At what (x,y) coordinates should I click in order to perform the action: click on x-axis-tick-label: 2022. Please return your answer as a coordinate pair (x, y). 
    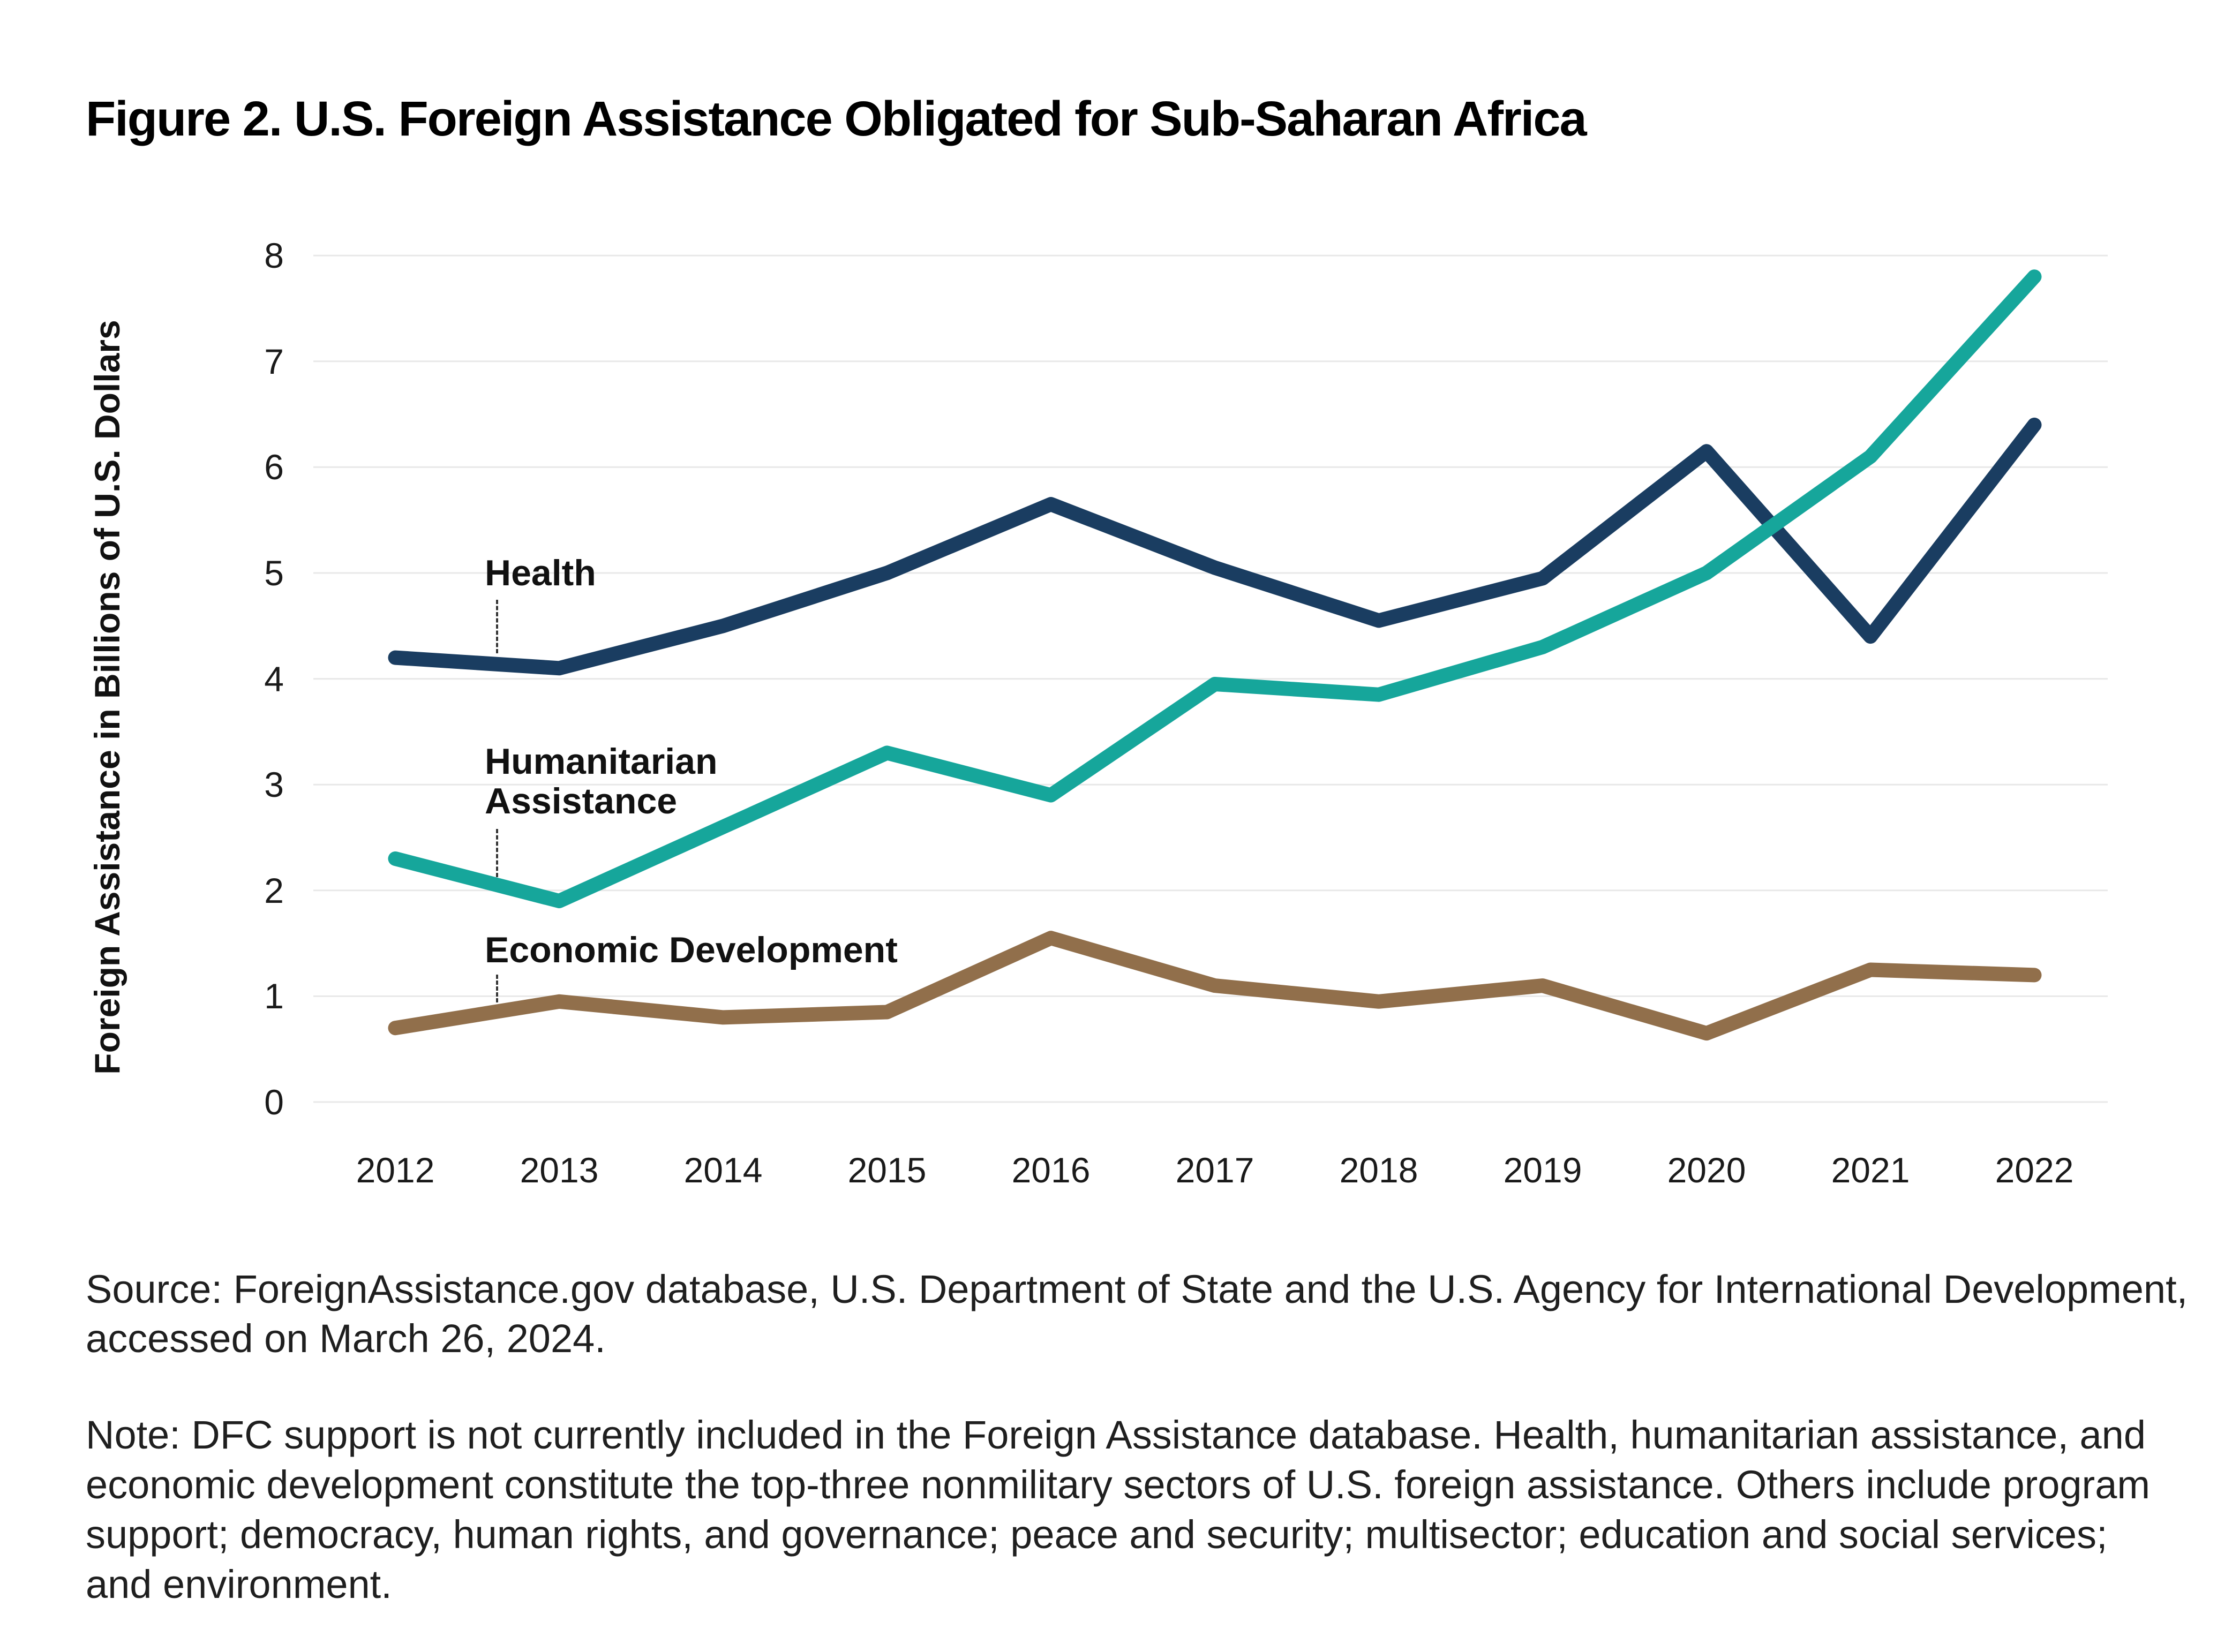
    Looking at the image, I should click on (2035, 1170).